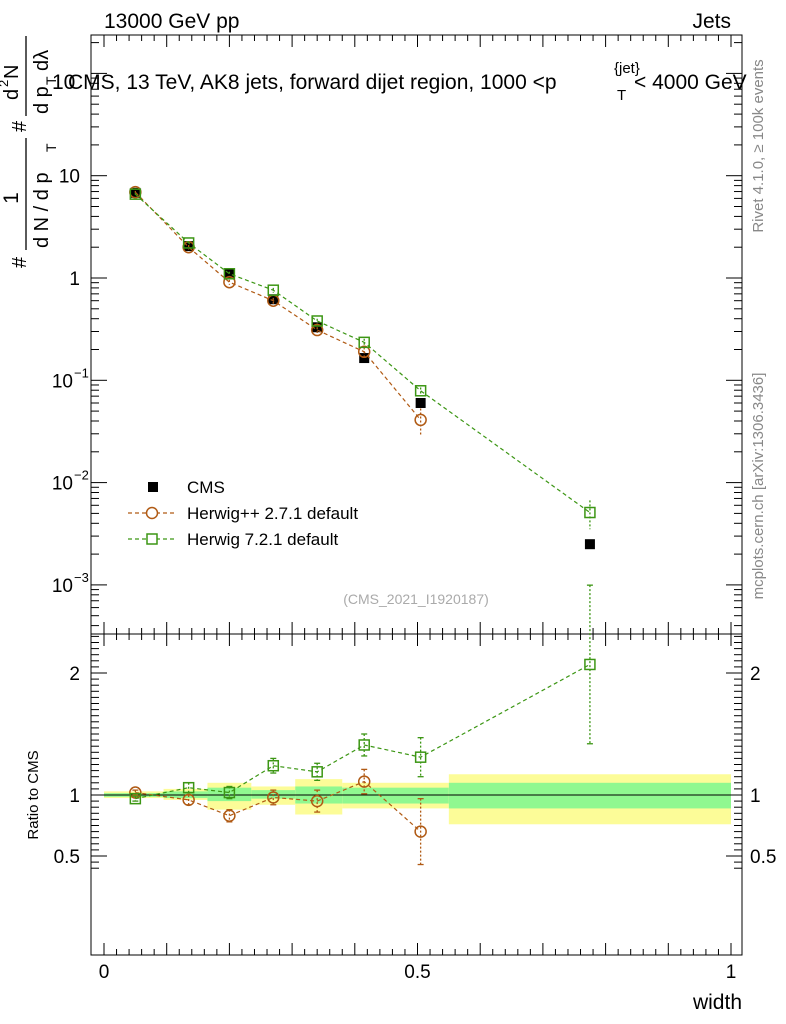 This screenshot has height=1024, width=786. Describe the element at coordinates (416, 599) in the screenshot. I see `watermark: (CMS_2021_I1920187)` at that location.